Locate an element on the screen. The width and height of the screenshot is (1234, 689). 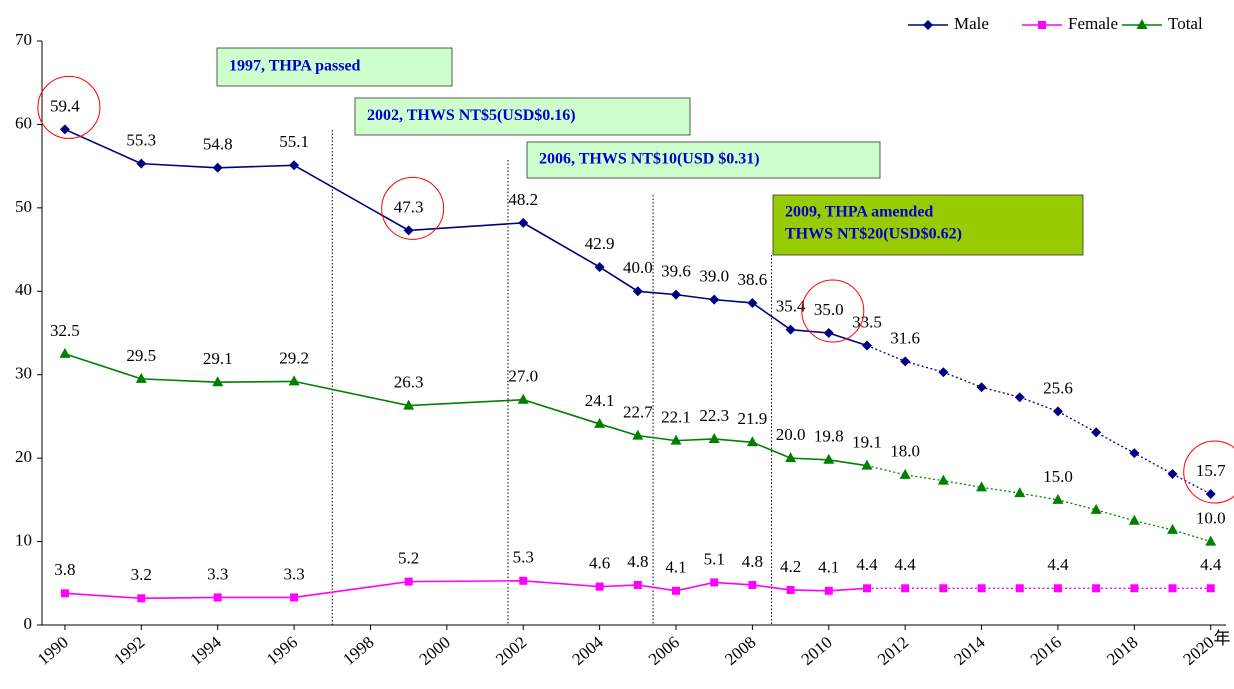
data-label: 33.5 is located at coordinates (867, 321).